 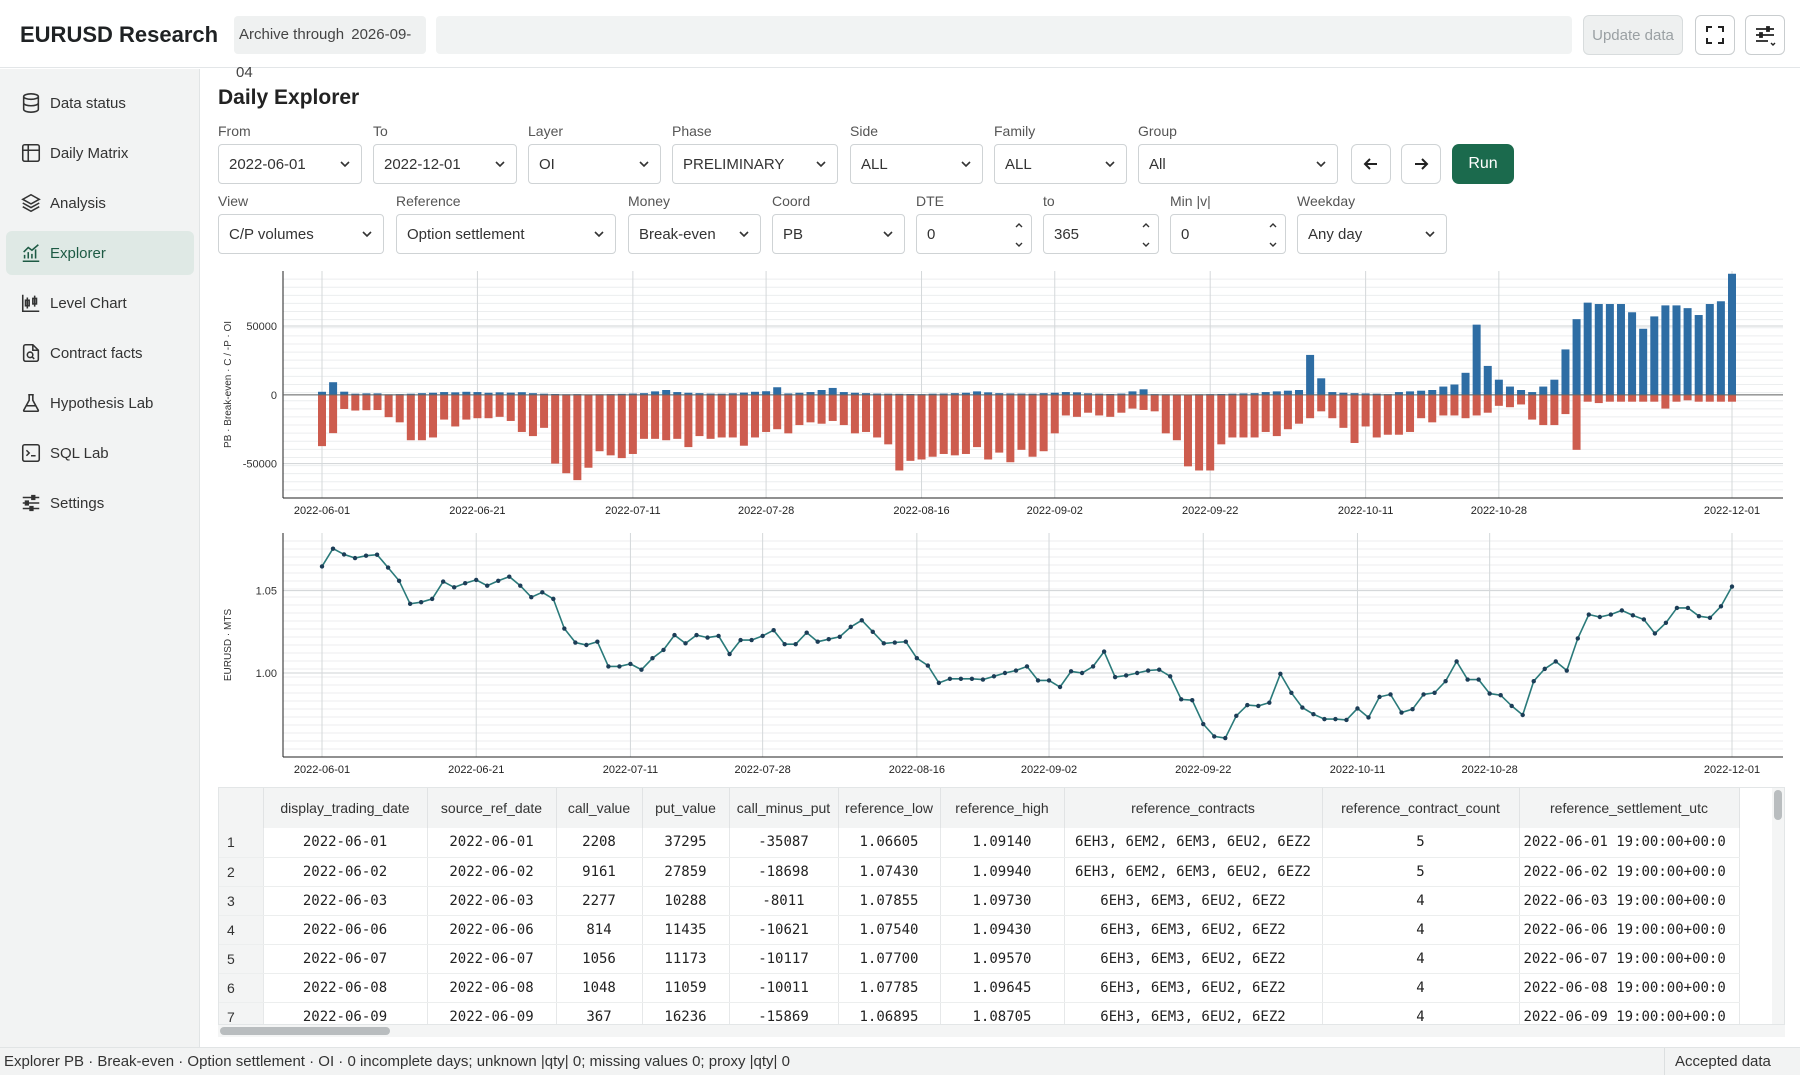 I want to click on table-cell: 1.07540, so click(x=889, y=930).